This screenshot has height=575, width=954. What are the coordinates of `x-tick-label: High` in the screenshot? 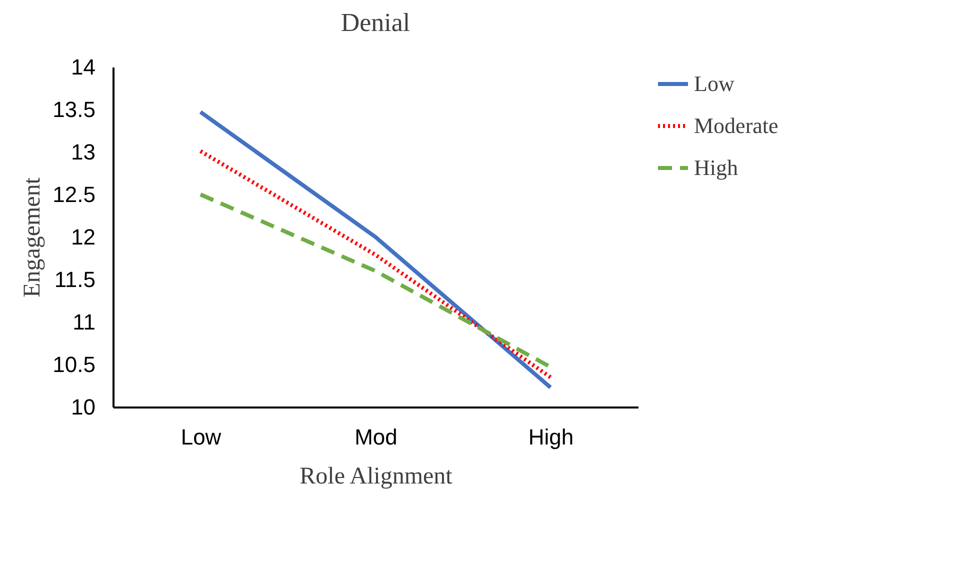 It's located at (551, 437).